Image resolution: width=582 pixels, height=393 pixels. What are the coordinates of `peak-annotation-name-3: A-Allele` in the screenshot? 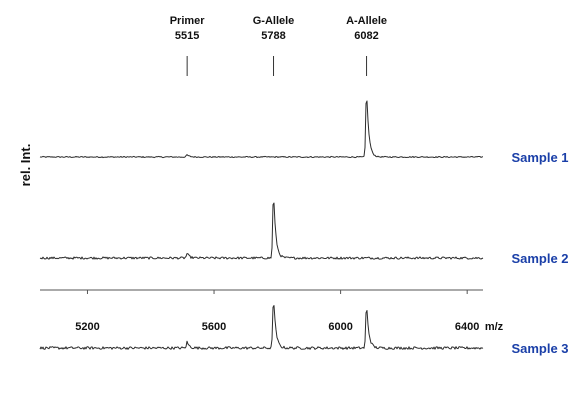 It's located at (366, 21).